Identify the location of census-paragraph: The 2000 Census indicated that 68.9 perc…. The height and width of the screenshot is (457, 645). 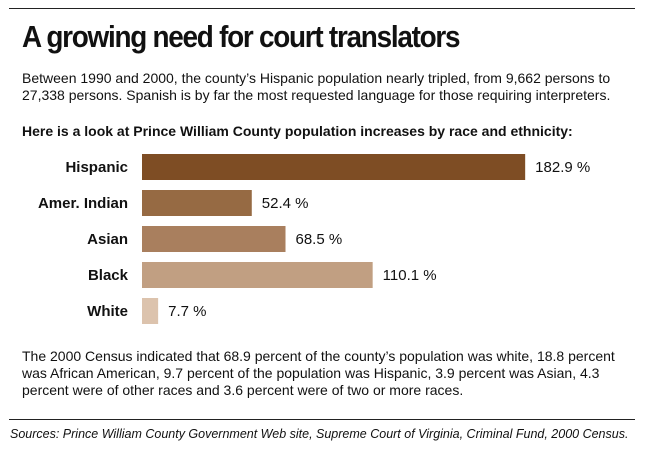
(318, 373).